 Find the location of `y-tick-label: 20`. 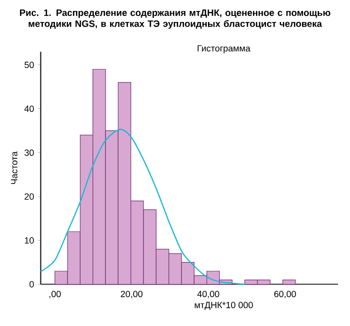

y-tick-label: 20 is located at coordinates (29, 196).